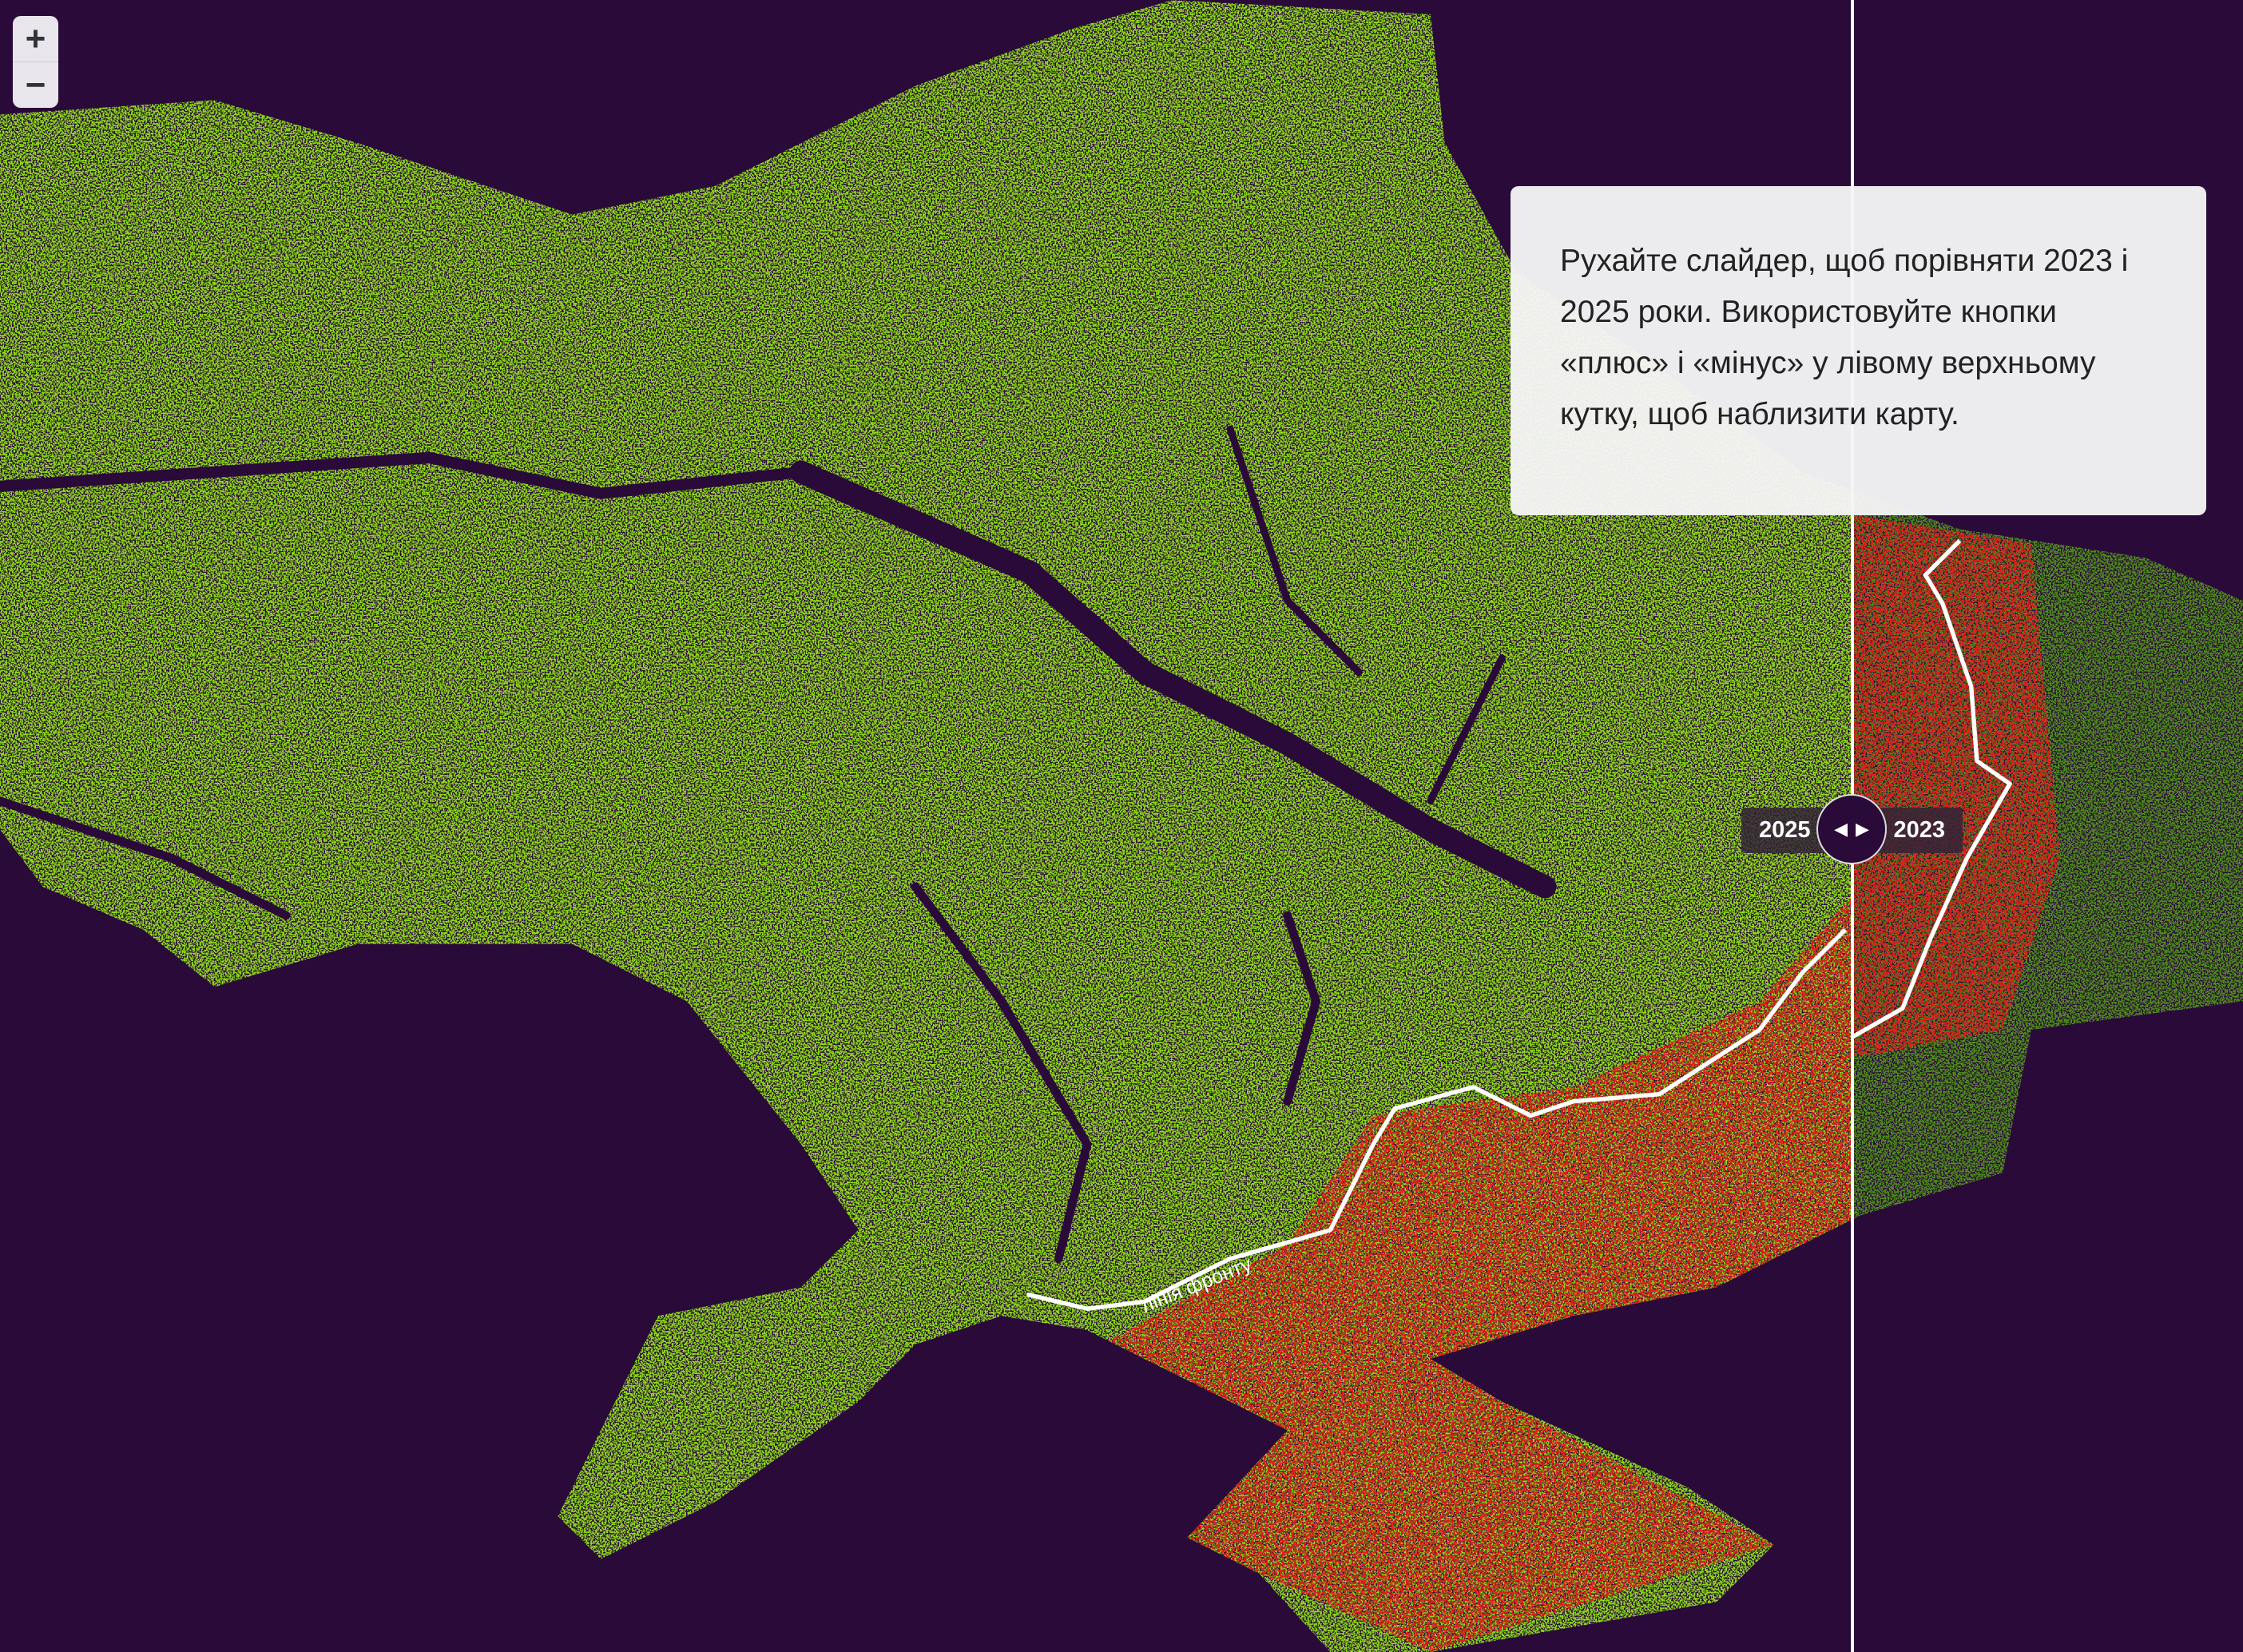 The width and height of the screenshot is (2243, 1652). I want to click on zoom-in-button: +, so click(35, 39).